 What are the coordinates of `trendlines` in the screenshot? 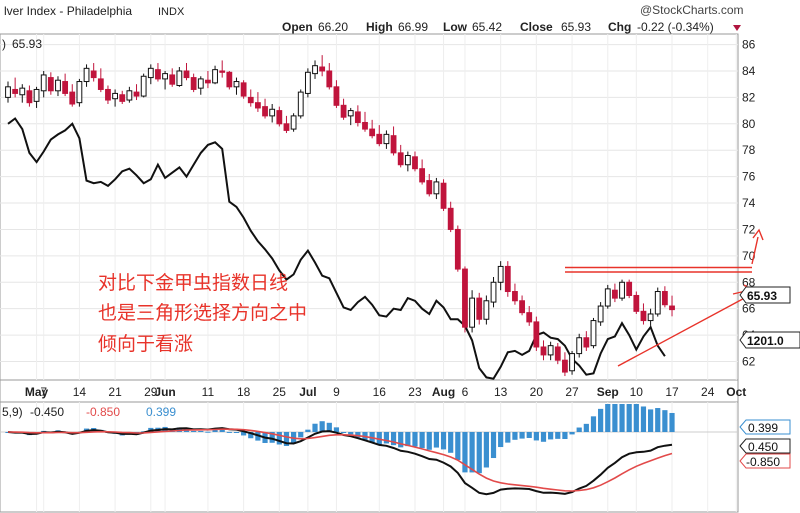 It's located at (664, 297).